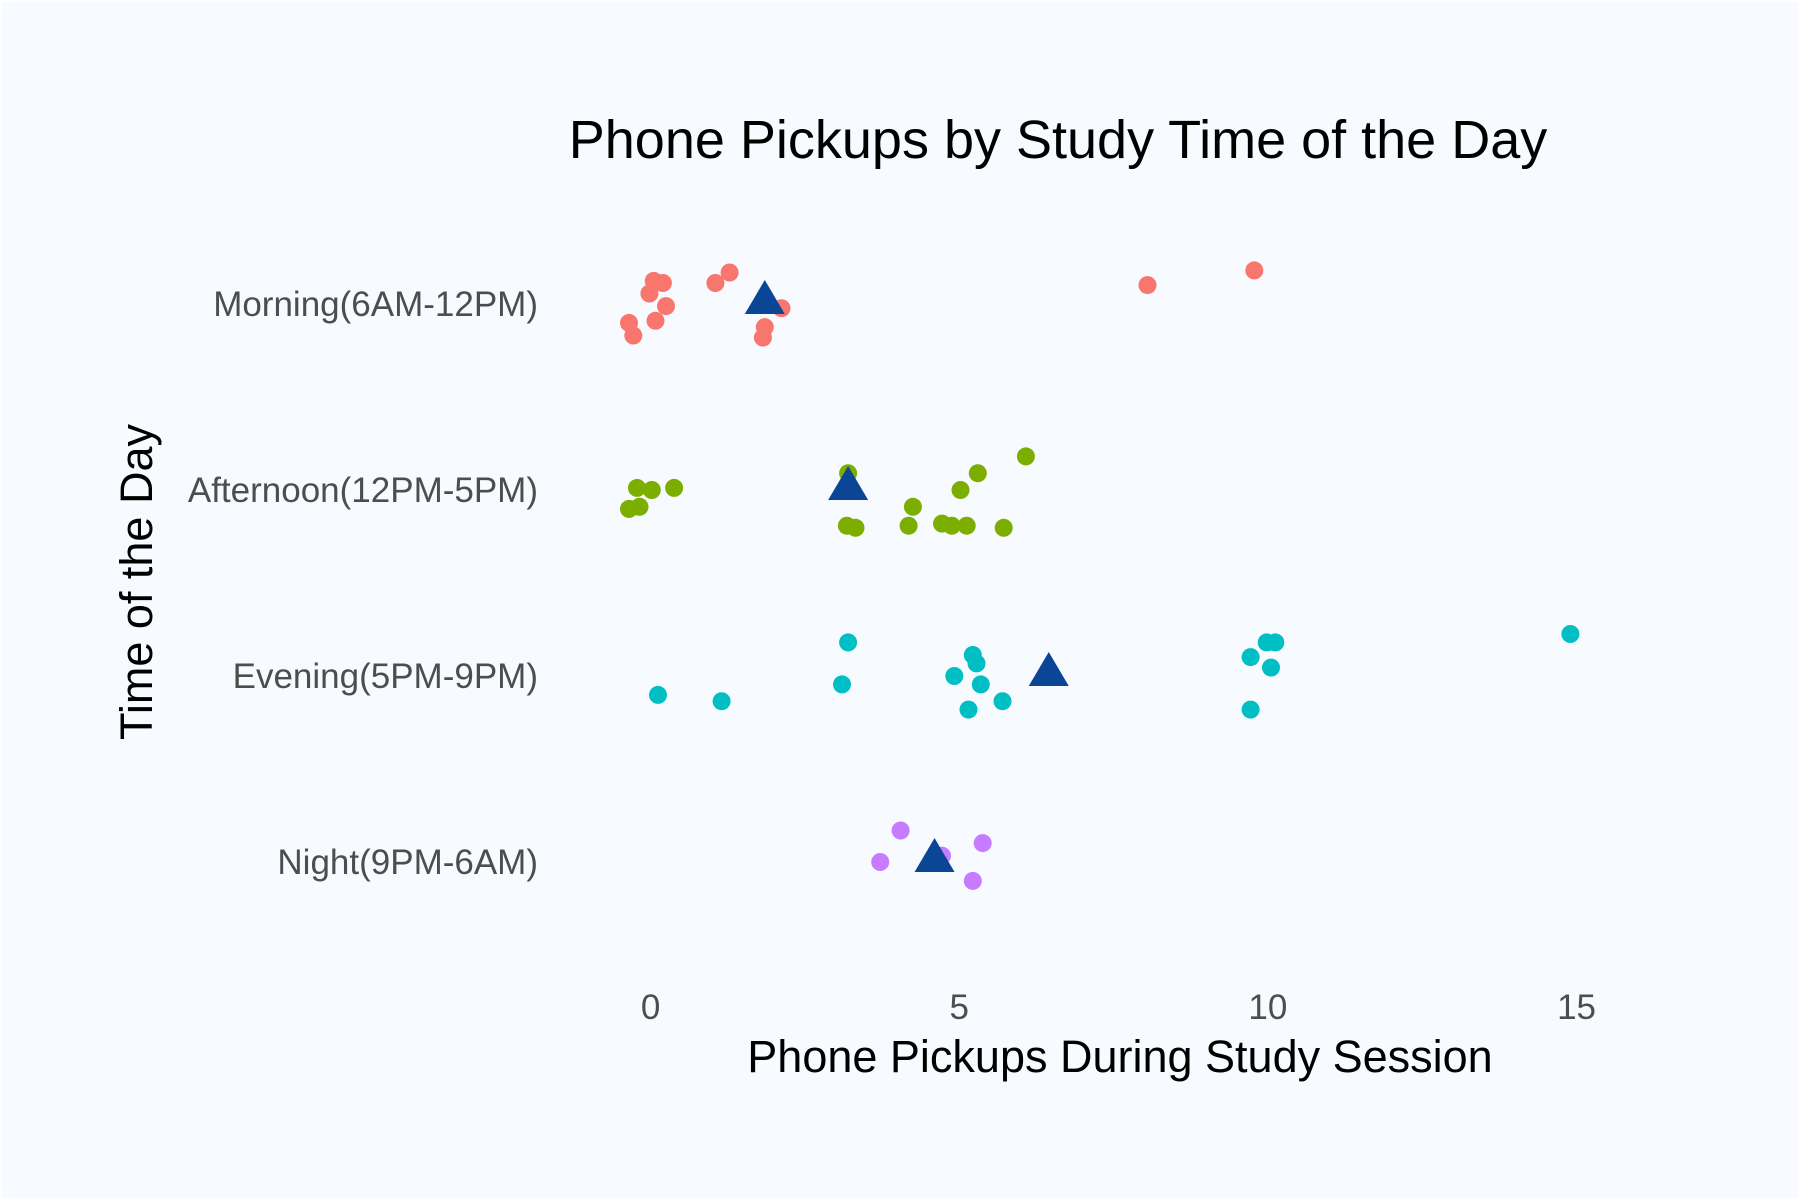 This screenshot has width=1800, height=1200. Describe the element at coordinates (650, 1007) in the screenshot. I see `x-tick-label: 0` at that location.